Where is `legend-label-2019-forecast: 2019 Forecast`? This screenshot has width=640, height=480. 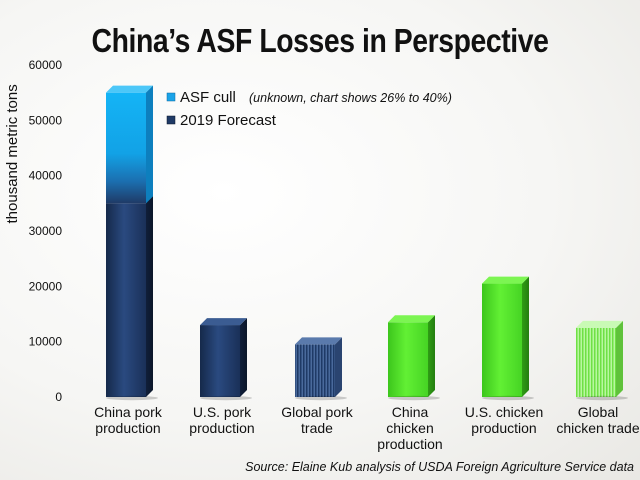
legend-label-2019-forecast: 2019 Forecast is located at coordinates (228, 120).